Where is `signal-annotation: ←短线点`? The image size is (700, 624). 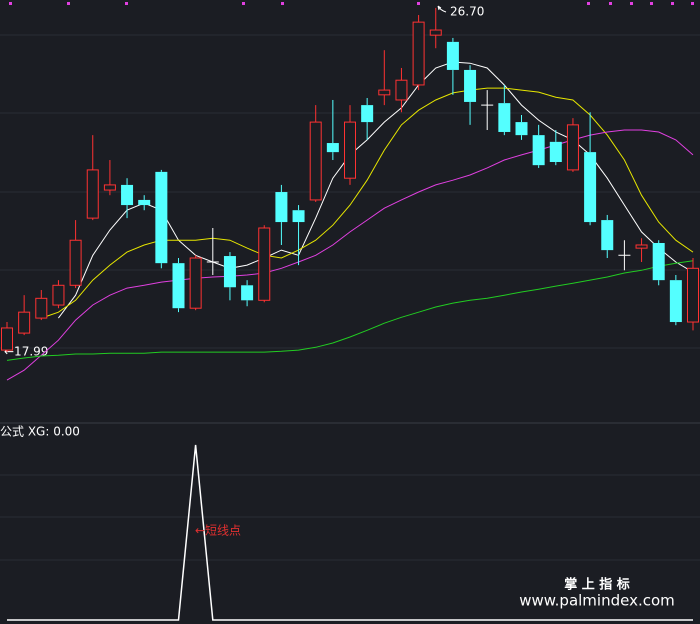 signal-annotation: ←短线点 is located at coordinates (218, 531).